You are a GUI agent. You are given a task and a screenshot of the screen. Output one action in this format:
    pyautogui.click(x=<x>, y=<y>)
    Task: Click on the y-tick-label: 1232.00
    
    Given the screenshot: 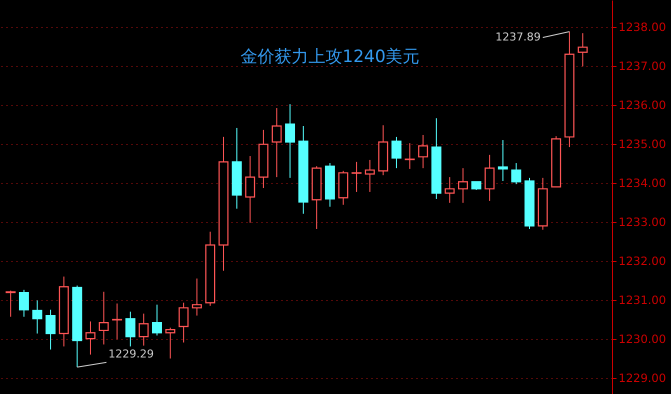 What is the action you would take?
    pyautogui.click(x=642, y=261)
    